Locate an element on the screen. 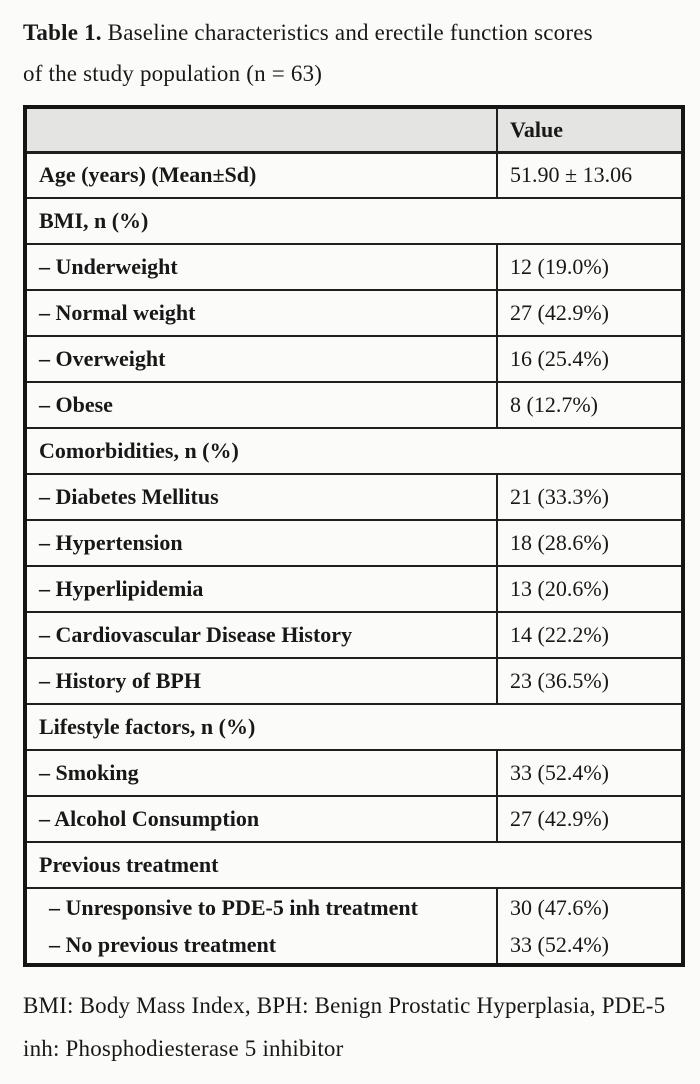  row-value-line: 30 (47.6%) is located at coordinates (559, 907).